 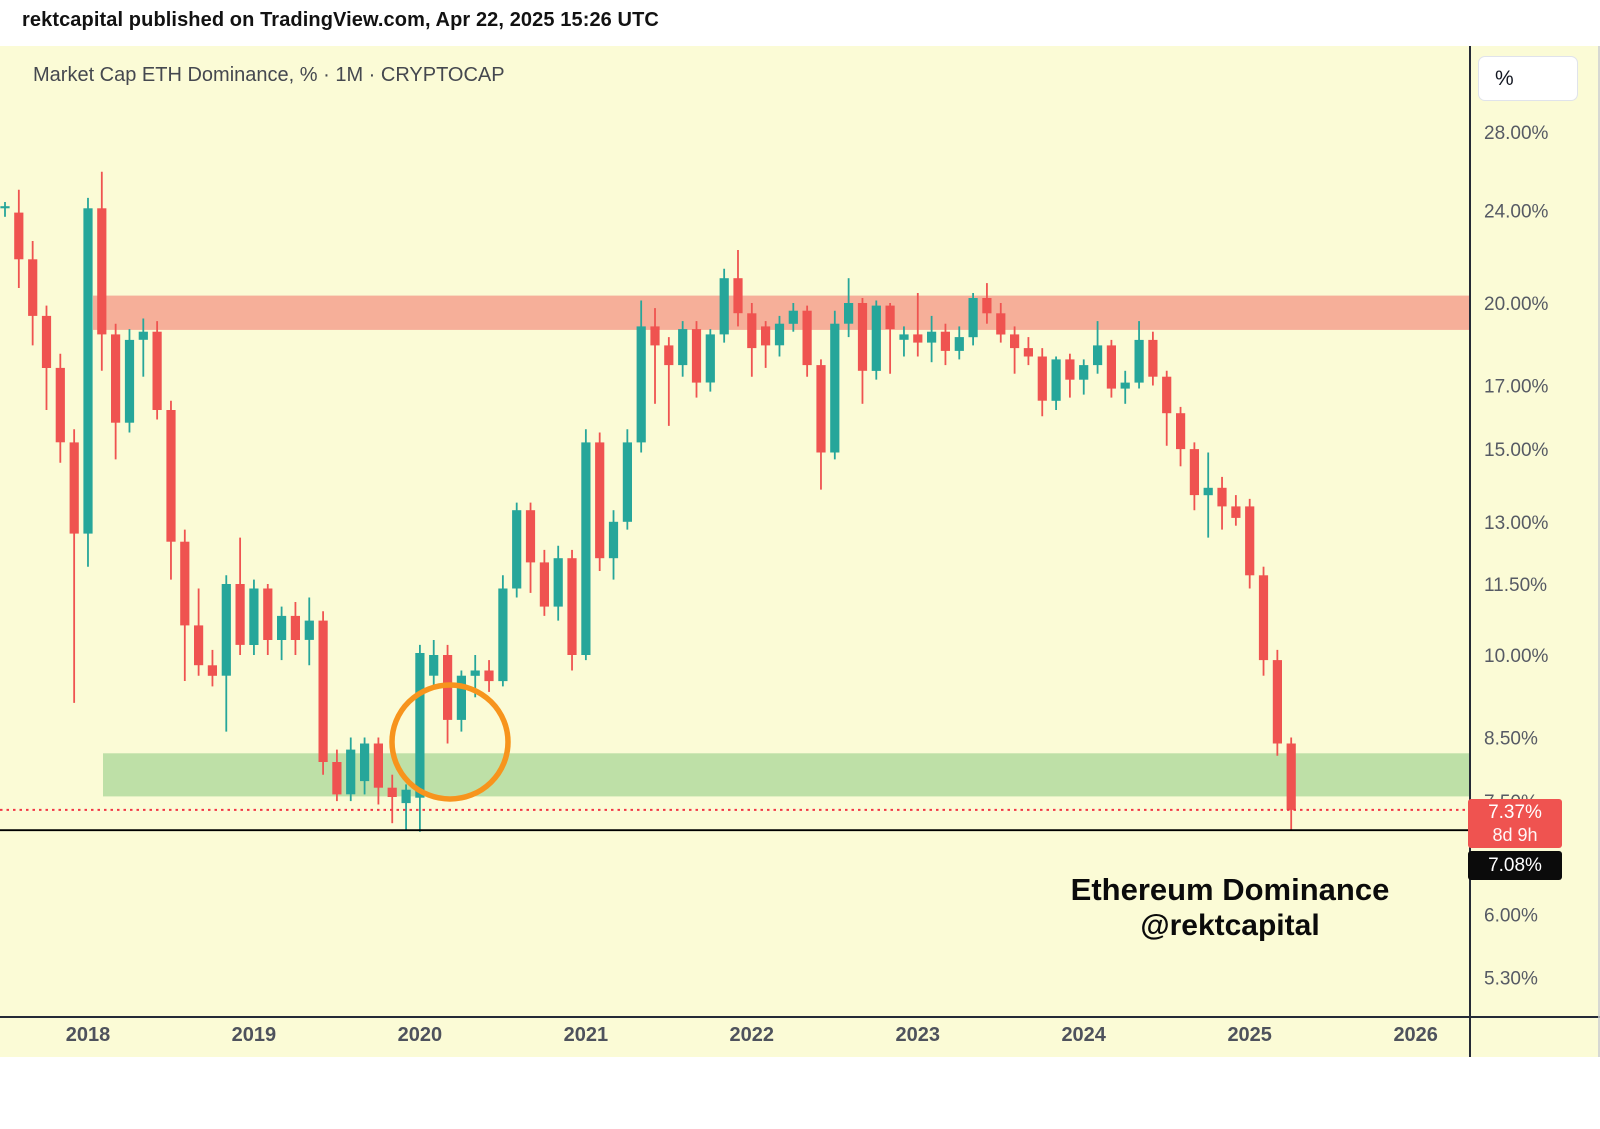 What do you see at coordinates (1515, 823) in the screenshot?
I see `last-price-badge: 7.37% 8d 9h` at bounding box center [1515, 823].